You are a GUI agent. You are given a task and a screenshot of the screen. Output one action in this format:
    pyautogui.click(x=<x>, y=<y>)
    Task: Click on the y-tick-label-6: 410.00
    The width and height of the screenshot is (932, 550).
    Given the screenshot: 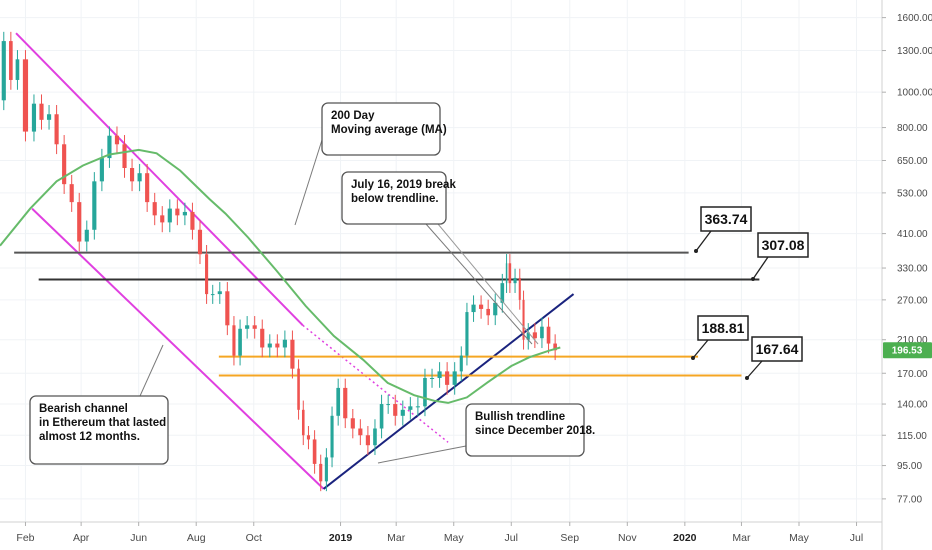 What is the action you would take?
    pyautogui.click(x=912, y=234)
    